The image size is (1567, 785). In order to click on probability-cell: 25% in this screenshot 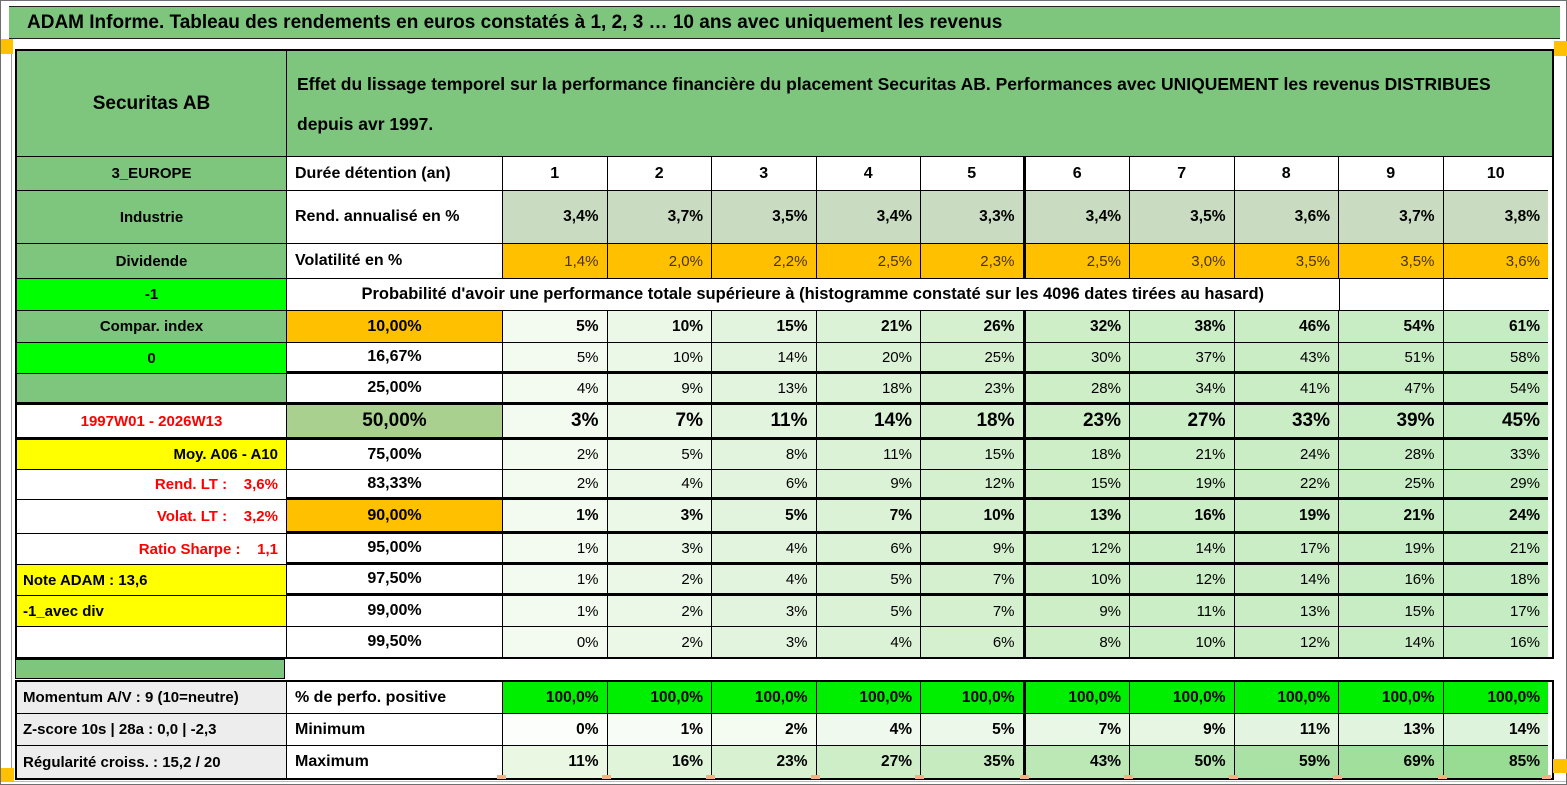, I will do `click(973, 358)`.